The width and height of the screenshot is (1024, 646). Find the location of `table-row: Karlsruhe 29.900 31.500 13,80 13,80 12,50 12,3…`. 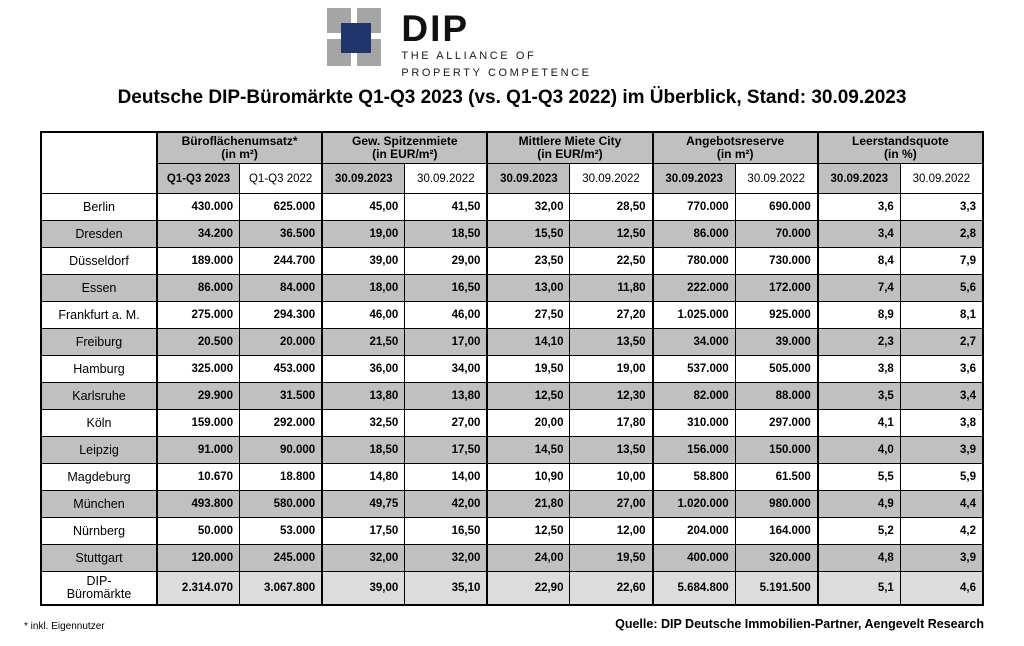

table-row: Karlsruhe 29.900 31.500 13,80 13,80 12,50 12,3… is located at coordinates (512, 396).